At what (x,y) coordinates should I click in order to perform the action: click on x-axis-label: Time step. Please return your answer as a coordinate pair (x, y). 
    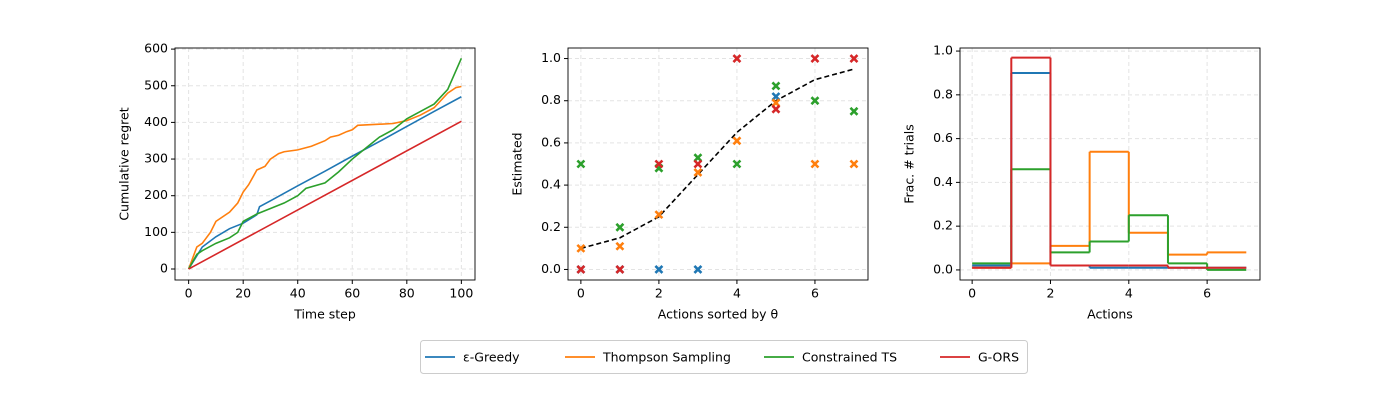
    Looking at the image, I should click on (324, 314).